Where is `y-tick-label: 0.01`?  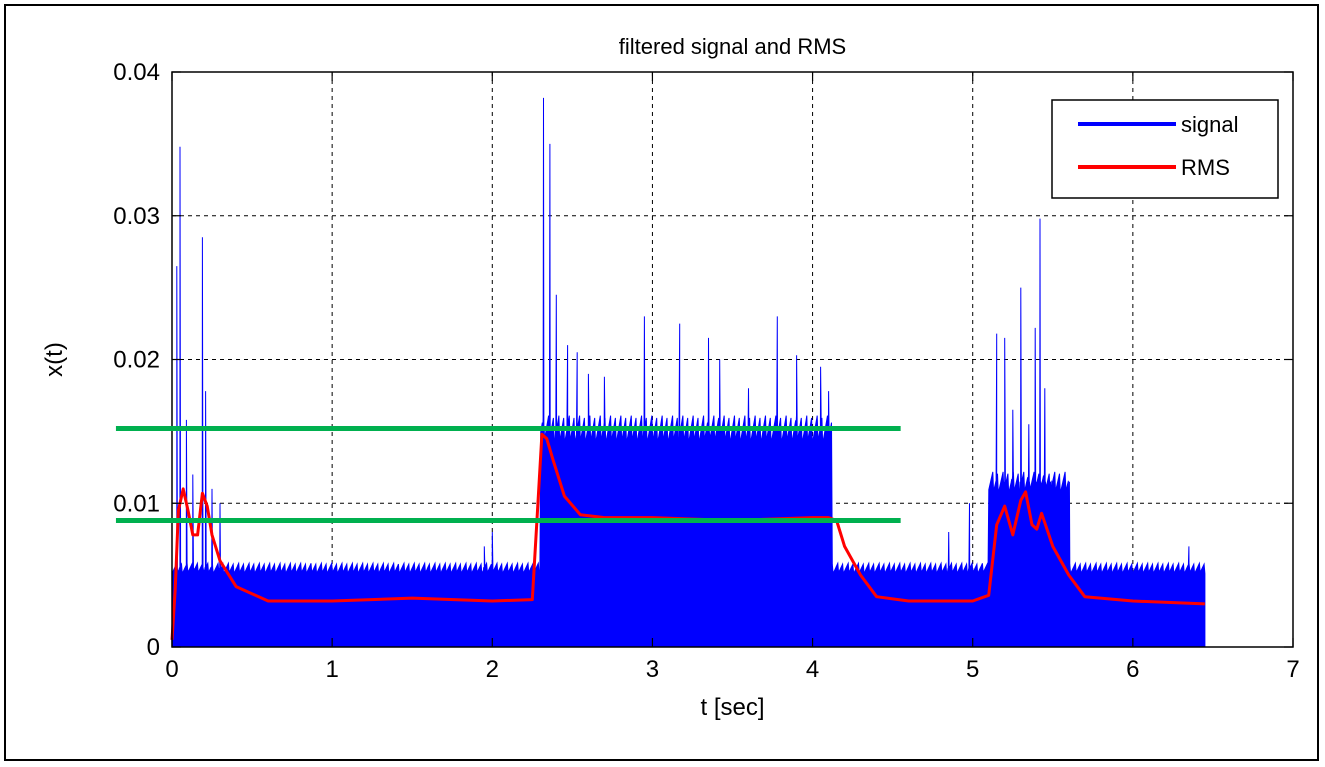
y-tick-label: 0.01 is located at coordinates (136, 503).